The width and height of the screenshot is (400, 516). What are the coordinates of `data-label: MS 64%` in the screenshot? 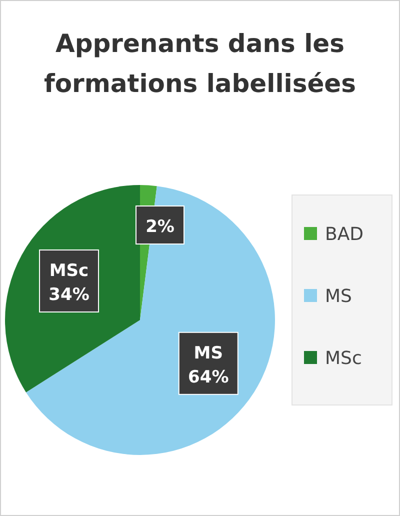 It's located at (208, 365).